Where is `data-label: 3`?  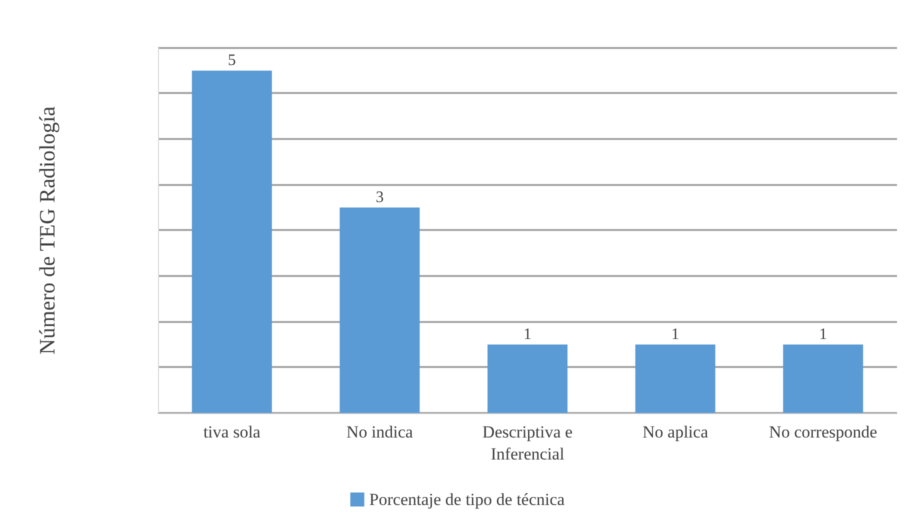 data-label: 3 is located at coordinates (380, 197).